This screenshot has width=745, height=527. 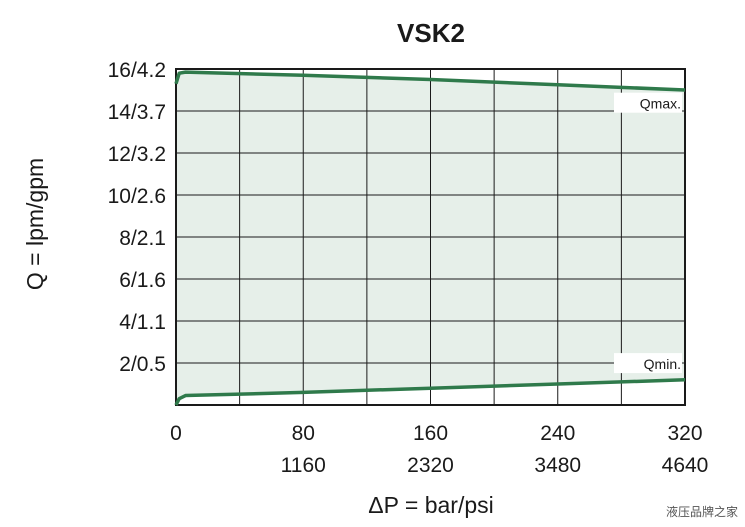 What do you see at coordinates (303, 465) in the screenshot?
I see `x-tick-label-psi: 1160` at bounding box center [303, 465].